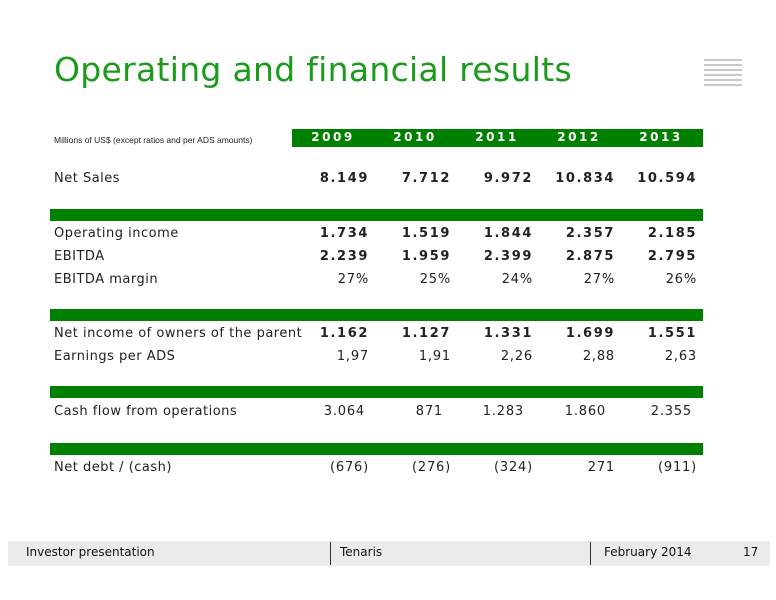 The width and height of the screenshot is (776, 600). What do you see at coordinates (431, 467) in the screenshot?
I see `cell-2010: (276)` at bounding box center [431, 467].